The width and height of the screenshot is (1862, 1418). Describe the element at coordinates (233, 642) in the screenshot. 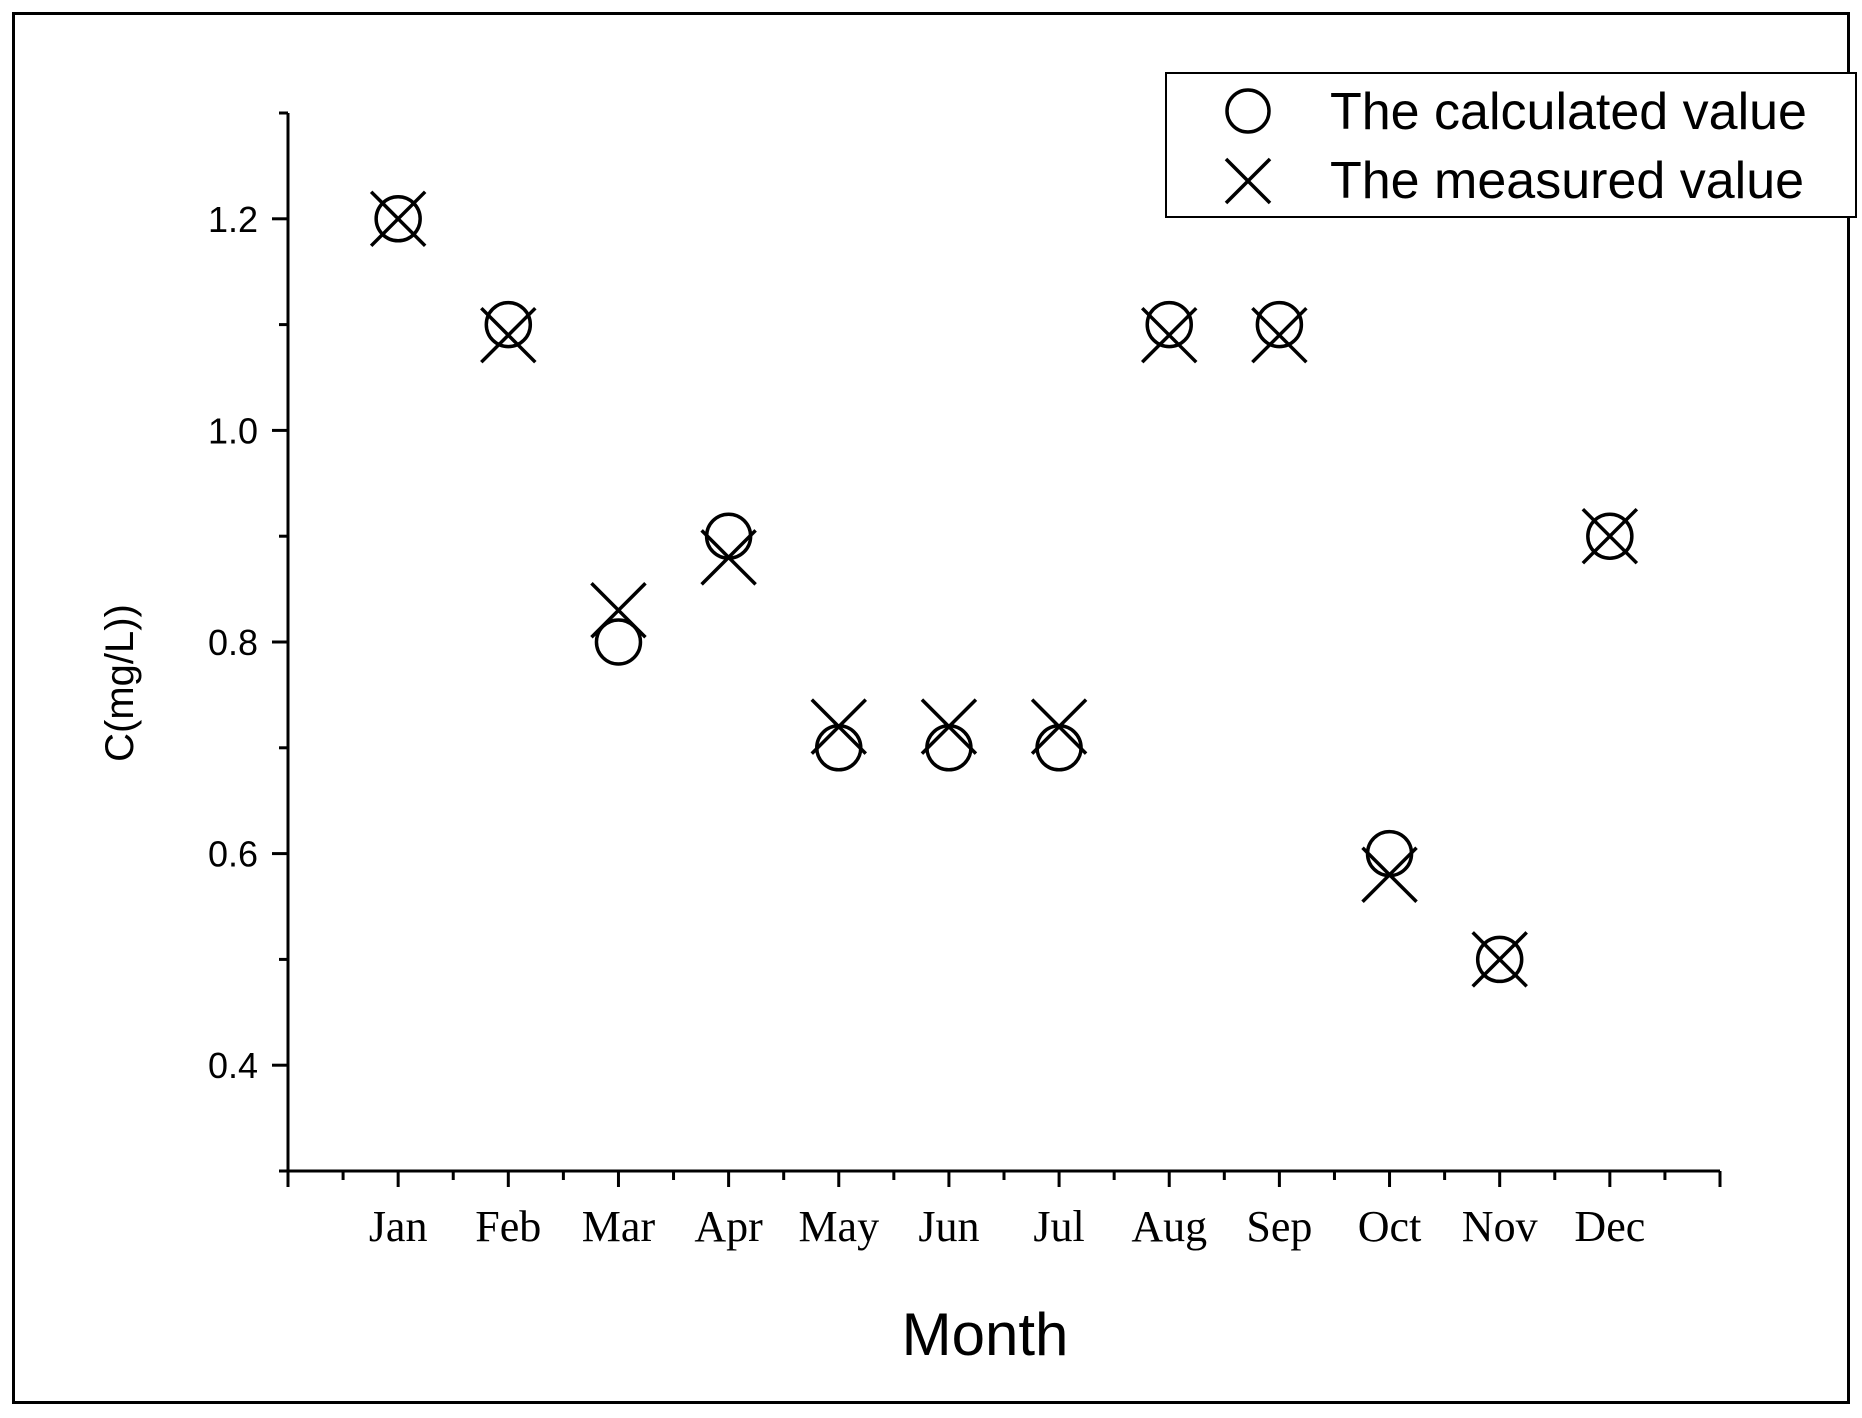

I see `y-tick-label: 0.8` at that location.